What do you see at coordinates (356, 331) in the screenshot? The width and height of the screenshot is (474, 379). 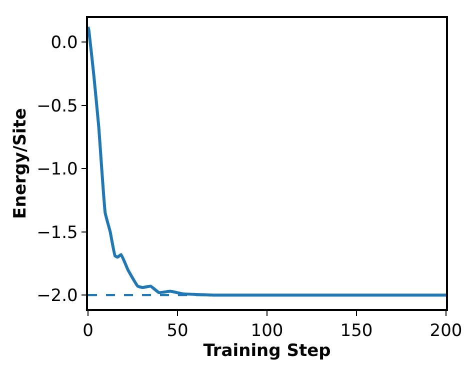 I see `x-tick-label: 150` at bounding box center [356, 331].